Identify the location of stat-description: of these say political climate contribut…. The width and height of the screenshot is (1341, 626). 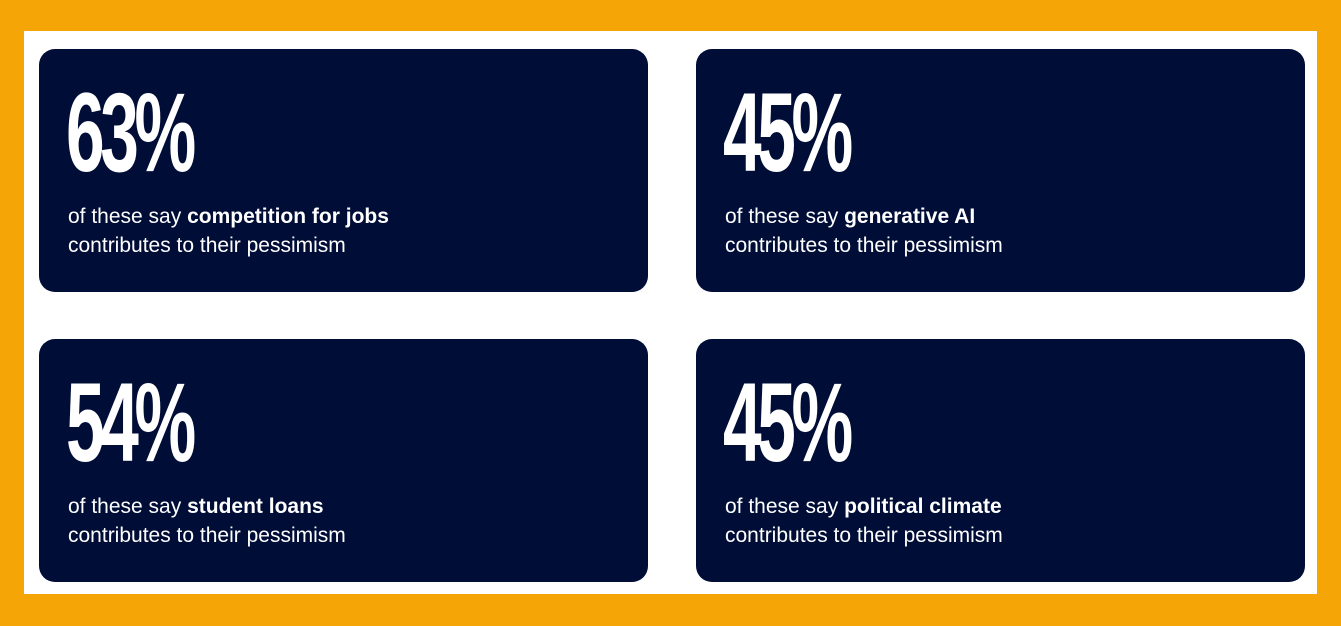
(864, 521).